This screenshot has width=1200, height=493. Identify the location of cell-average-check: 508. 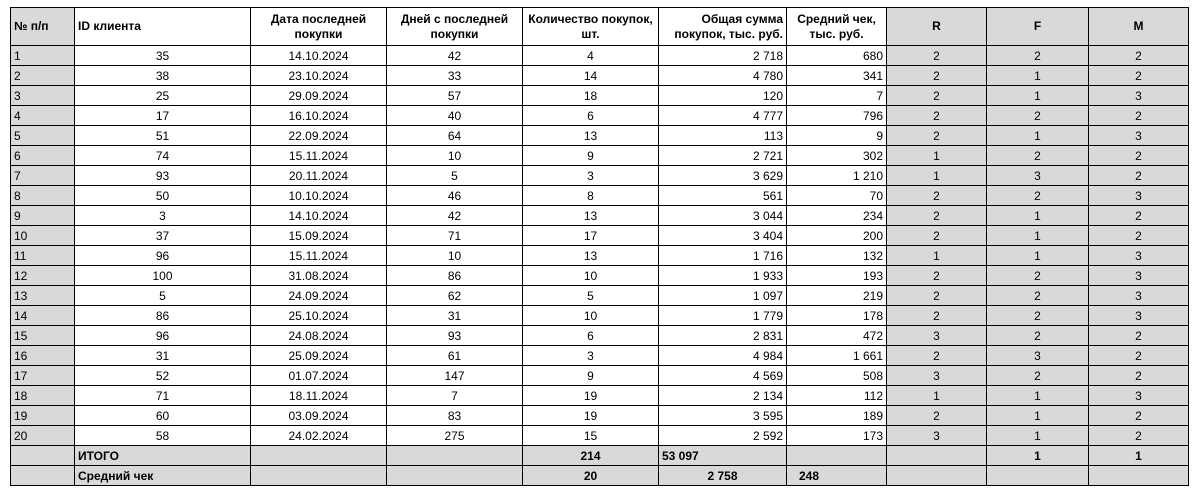
(836, 375).